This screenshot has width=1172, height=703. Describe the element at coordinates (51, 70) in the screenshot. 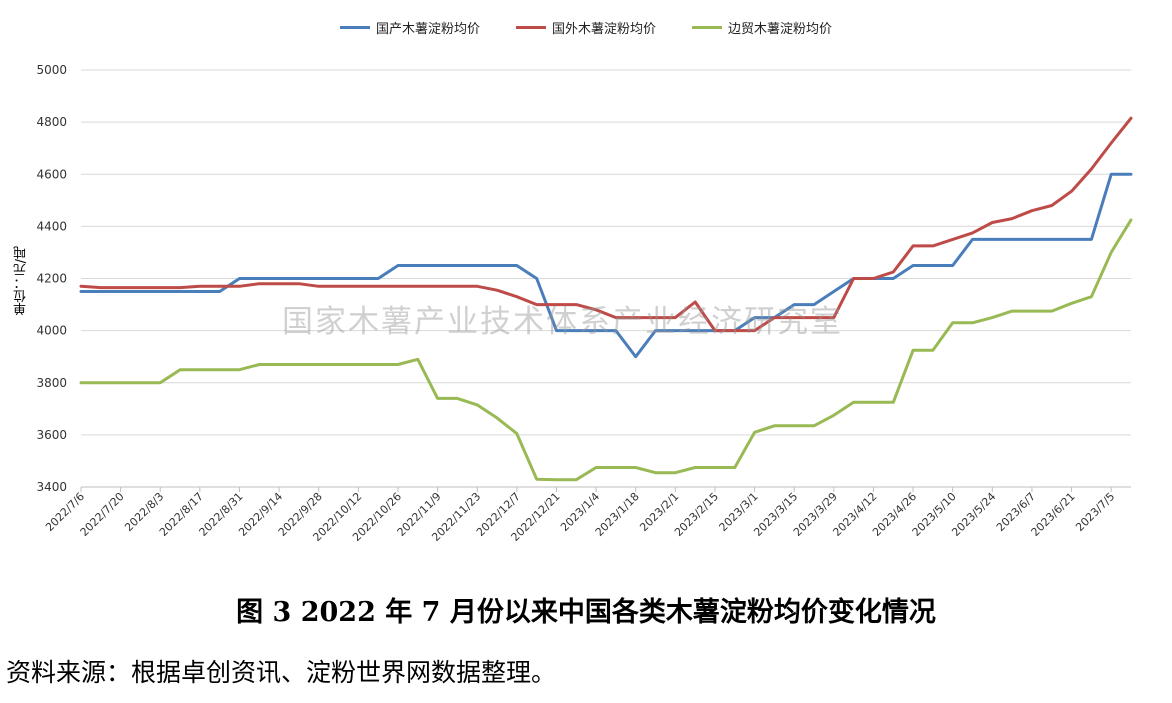

I see `y-tick-label: 5000` at that location.